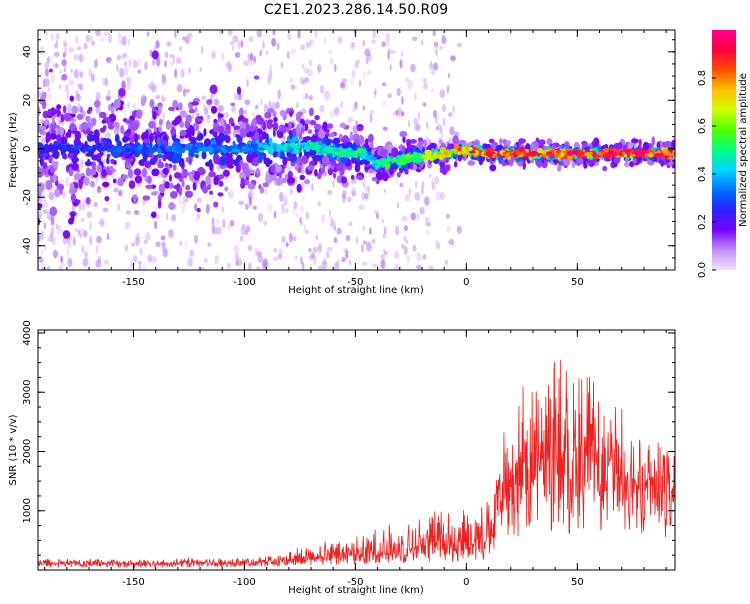 The image size is (750, 604). What do you see at coordinates (724, 150) in the screenshot?
I see `colorbar-gradient` at bounding box center [724, 150].